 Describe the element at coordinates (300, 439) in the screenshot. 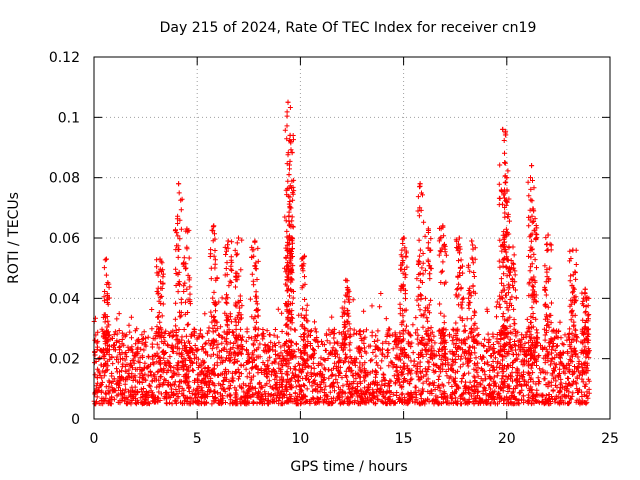

I see `x-tick-label: 10` at that location.